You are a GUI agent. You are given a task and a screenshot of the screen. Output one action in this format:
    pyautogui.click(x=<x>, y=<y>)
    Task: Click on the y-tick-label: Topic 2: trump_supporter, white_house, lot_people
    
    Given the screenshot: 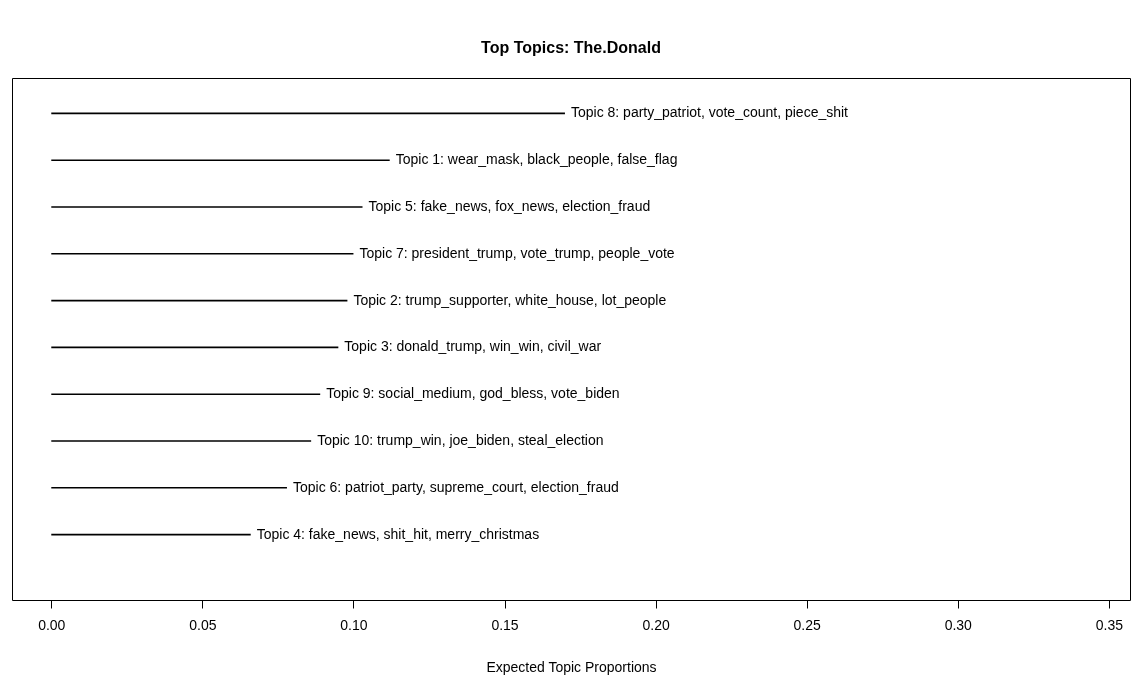 What is the action you would take?
    pyautogui.click(x=510, y=299)
    